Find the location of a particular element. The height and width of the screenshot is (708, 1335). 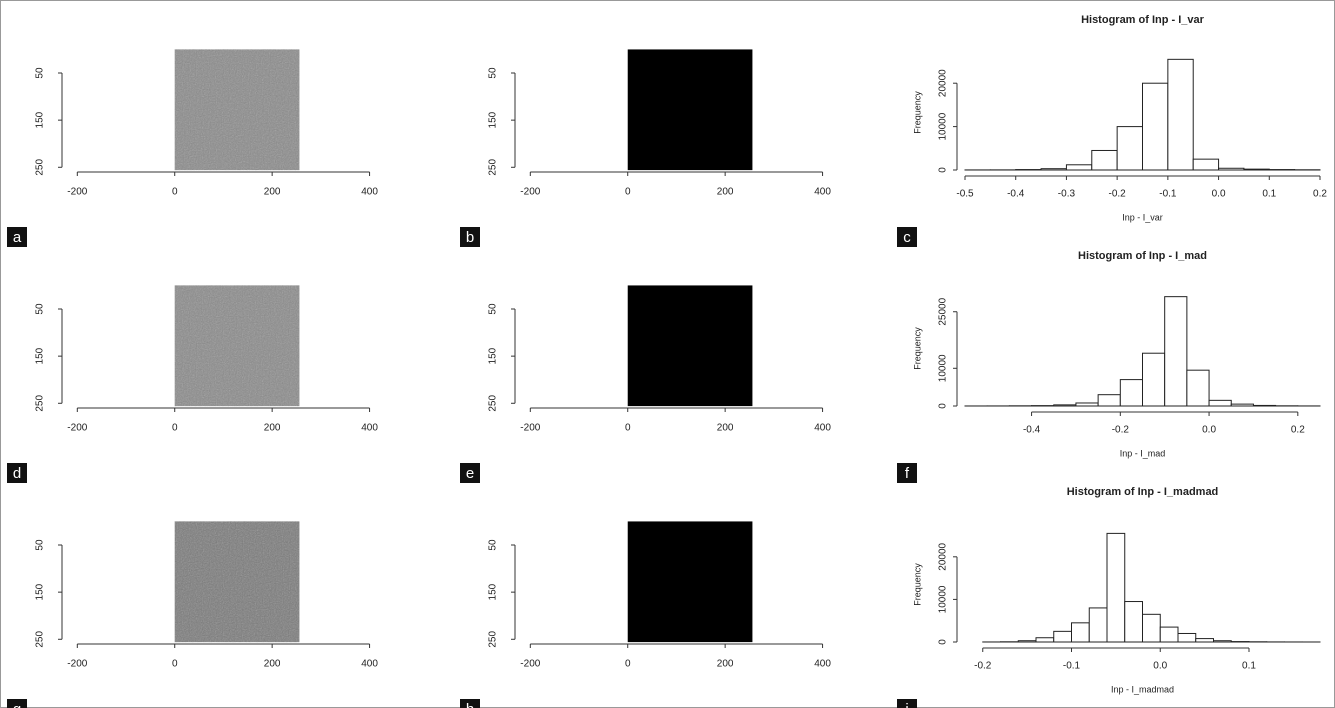

x-axis-label: Inp - I_madmad is located at coordinates (1142, 689).